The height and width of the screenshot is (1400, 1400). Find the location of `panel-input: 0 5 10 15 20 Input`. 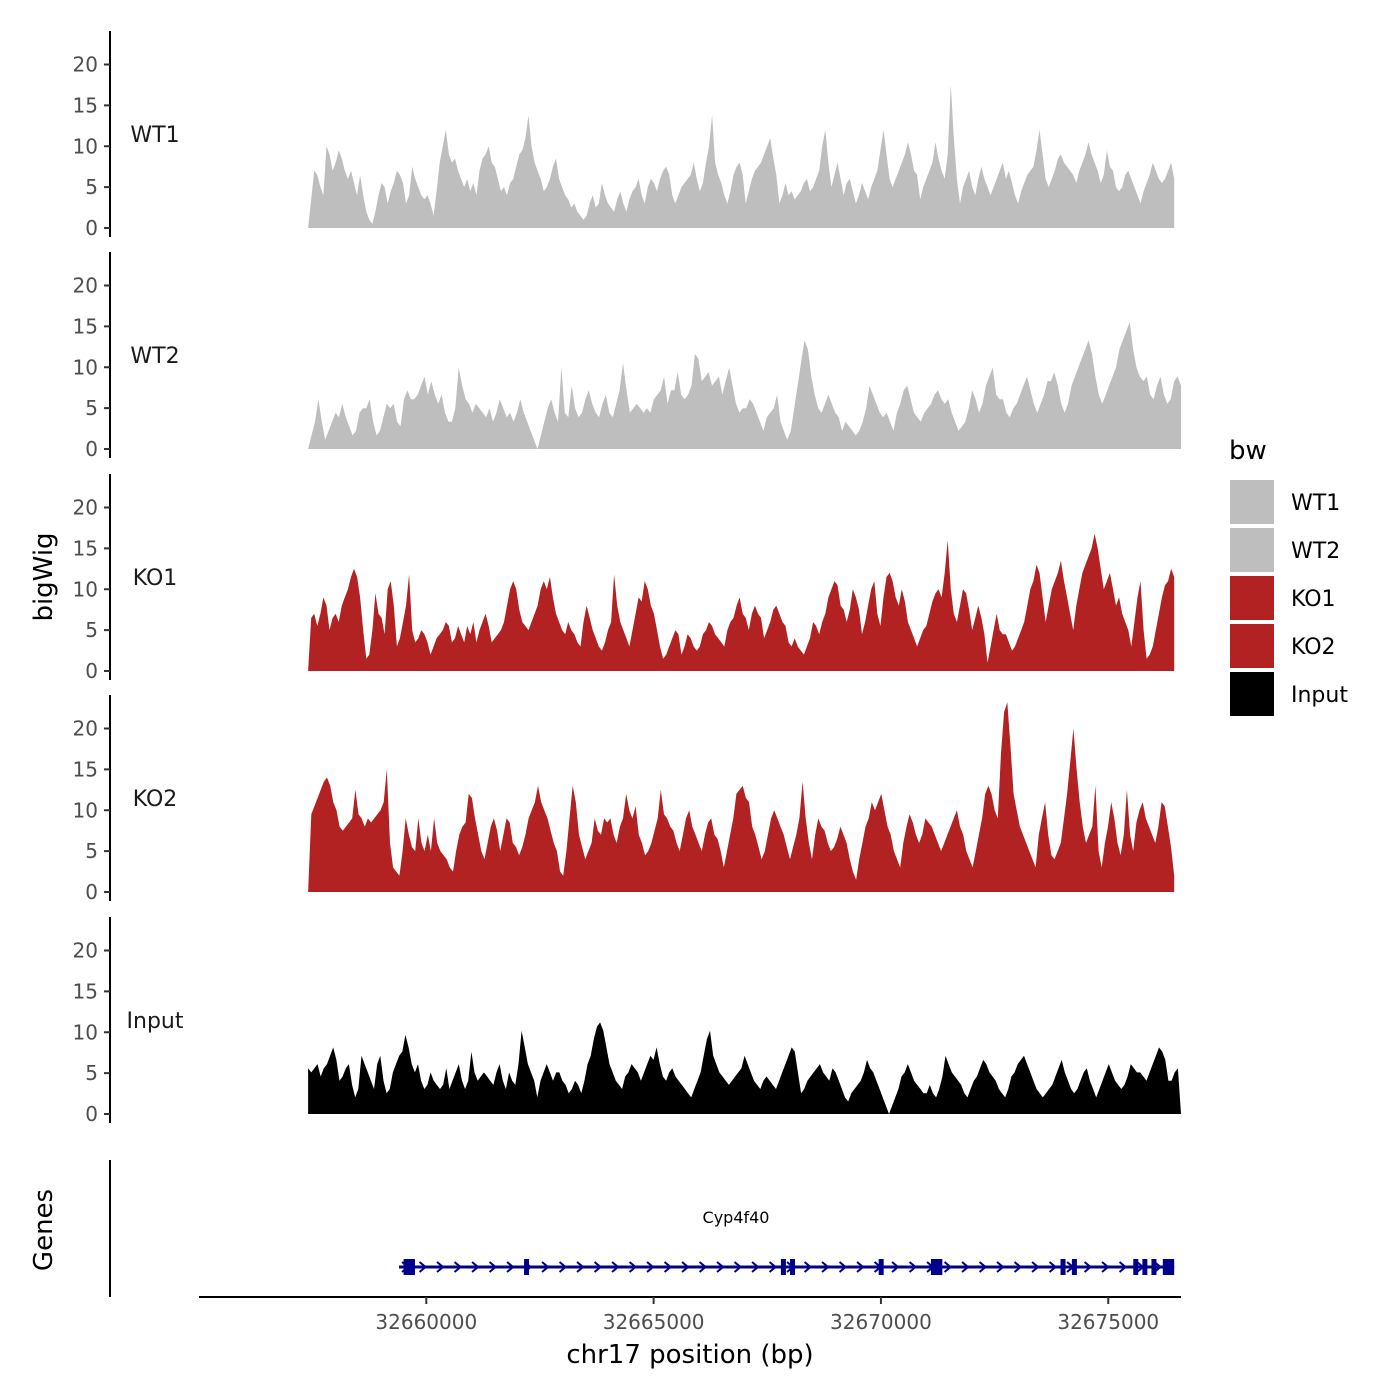

panel-input: 0 5 10 15 20 Input is located at coordinates (627, 1021).